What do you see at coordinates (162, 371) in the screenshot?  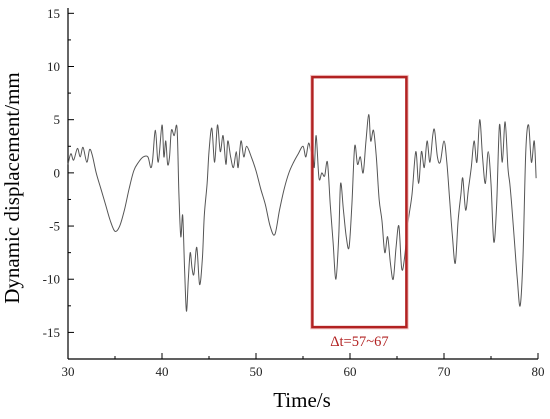 I see `x-tick-label: 40` at bounding box center [162, 371].